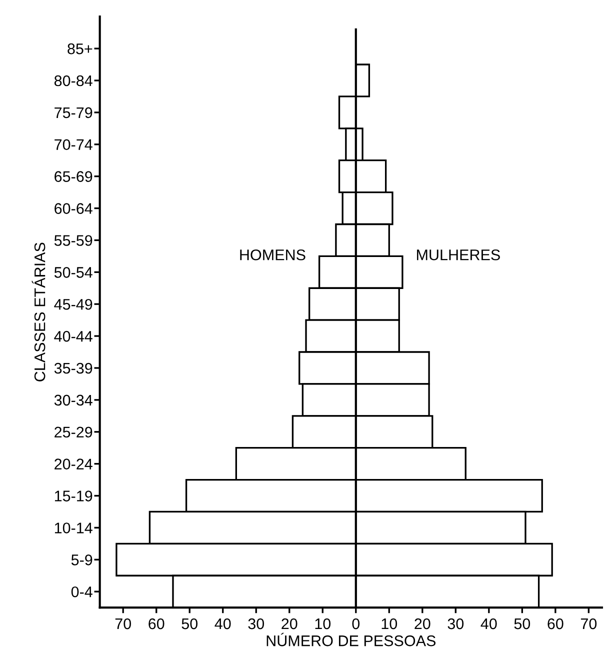  What do you see at coordinates (73, 272) in the screenshot?
I see `y-tick-label: 50-54` at bounding box center [73, 272].